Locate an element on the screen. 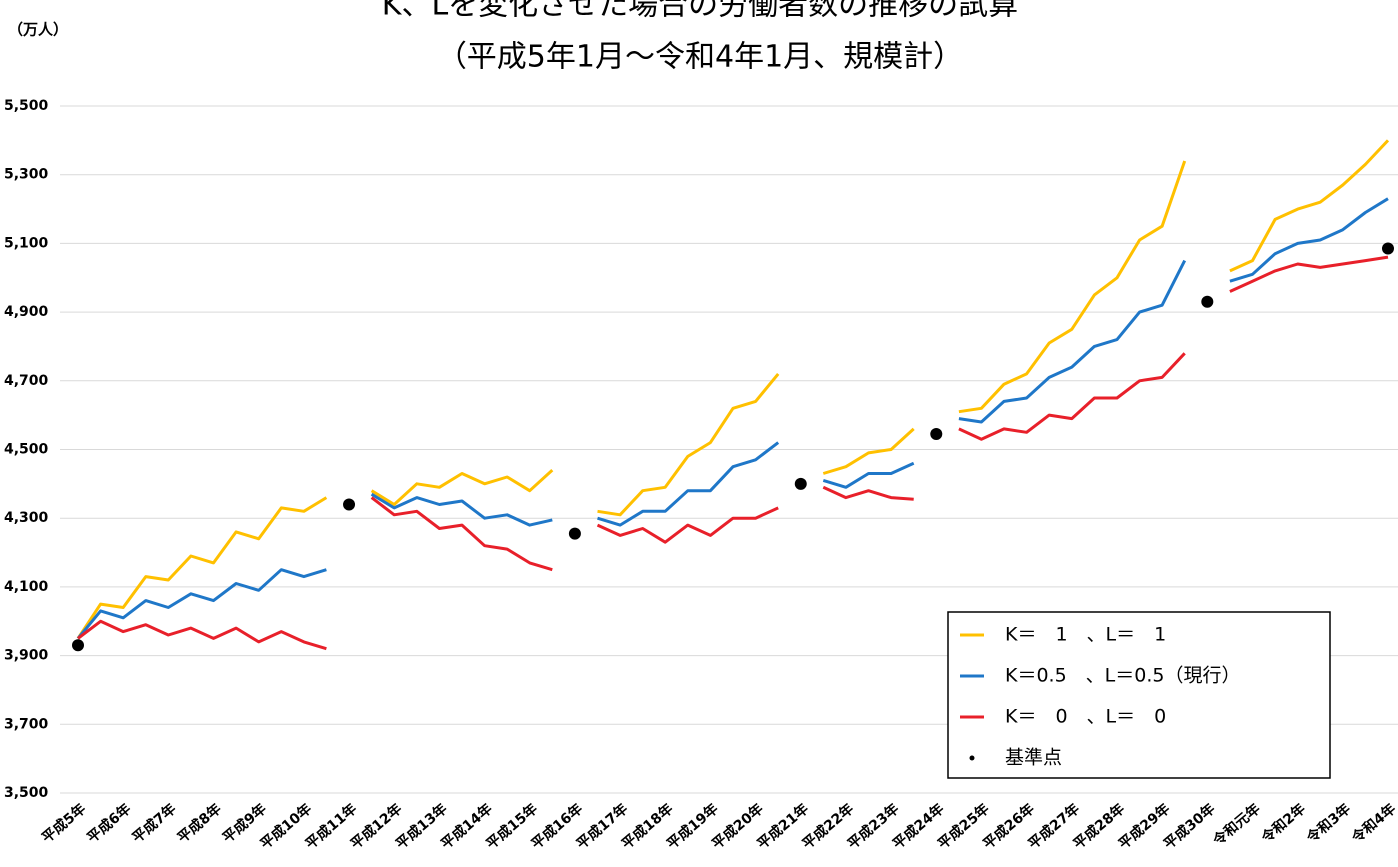 The height and width of the screenshot is (867, 1398). y-tick-label: 5,500 is located at coordinates (26, 106).